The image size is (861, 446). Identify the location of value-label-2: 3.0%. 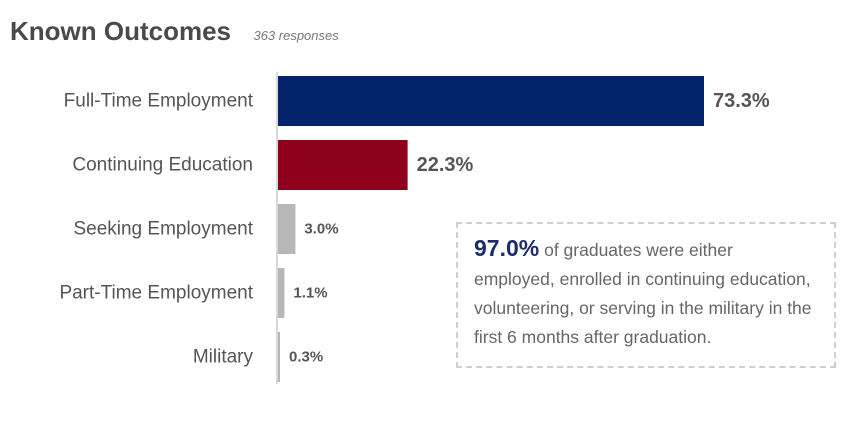
(321, 229).